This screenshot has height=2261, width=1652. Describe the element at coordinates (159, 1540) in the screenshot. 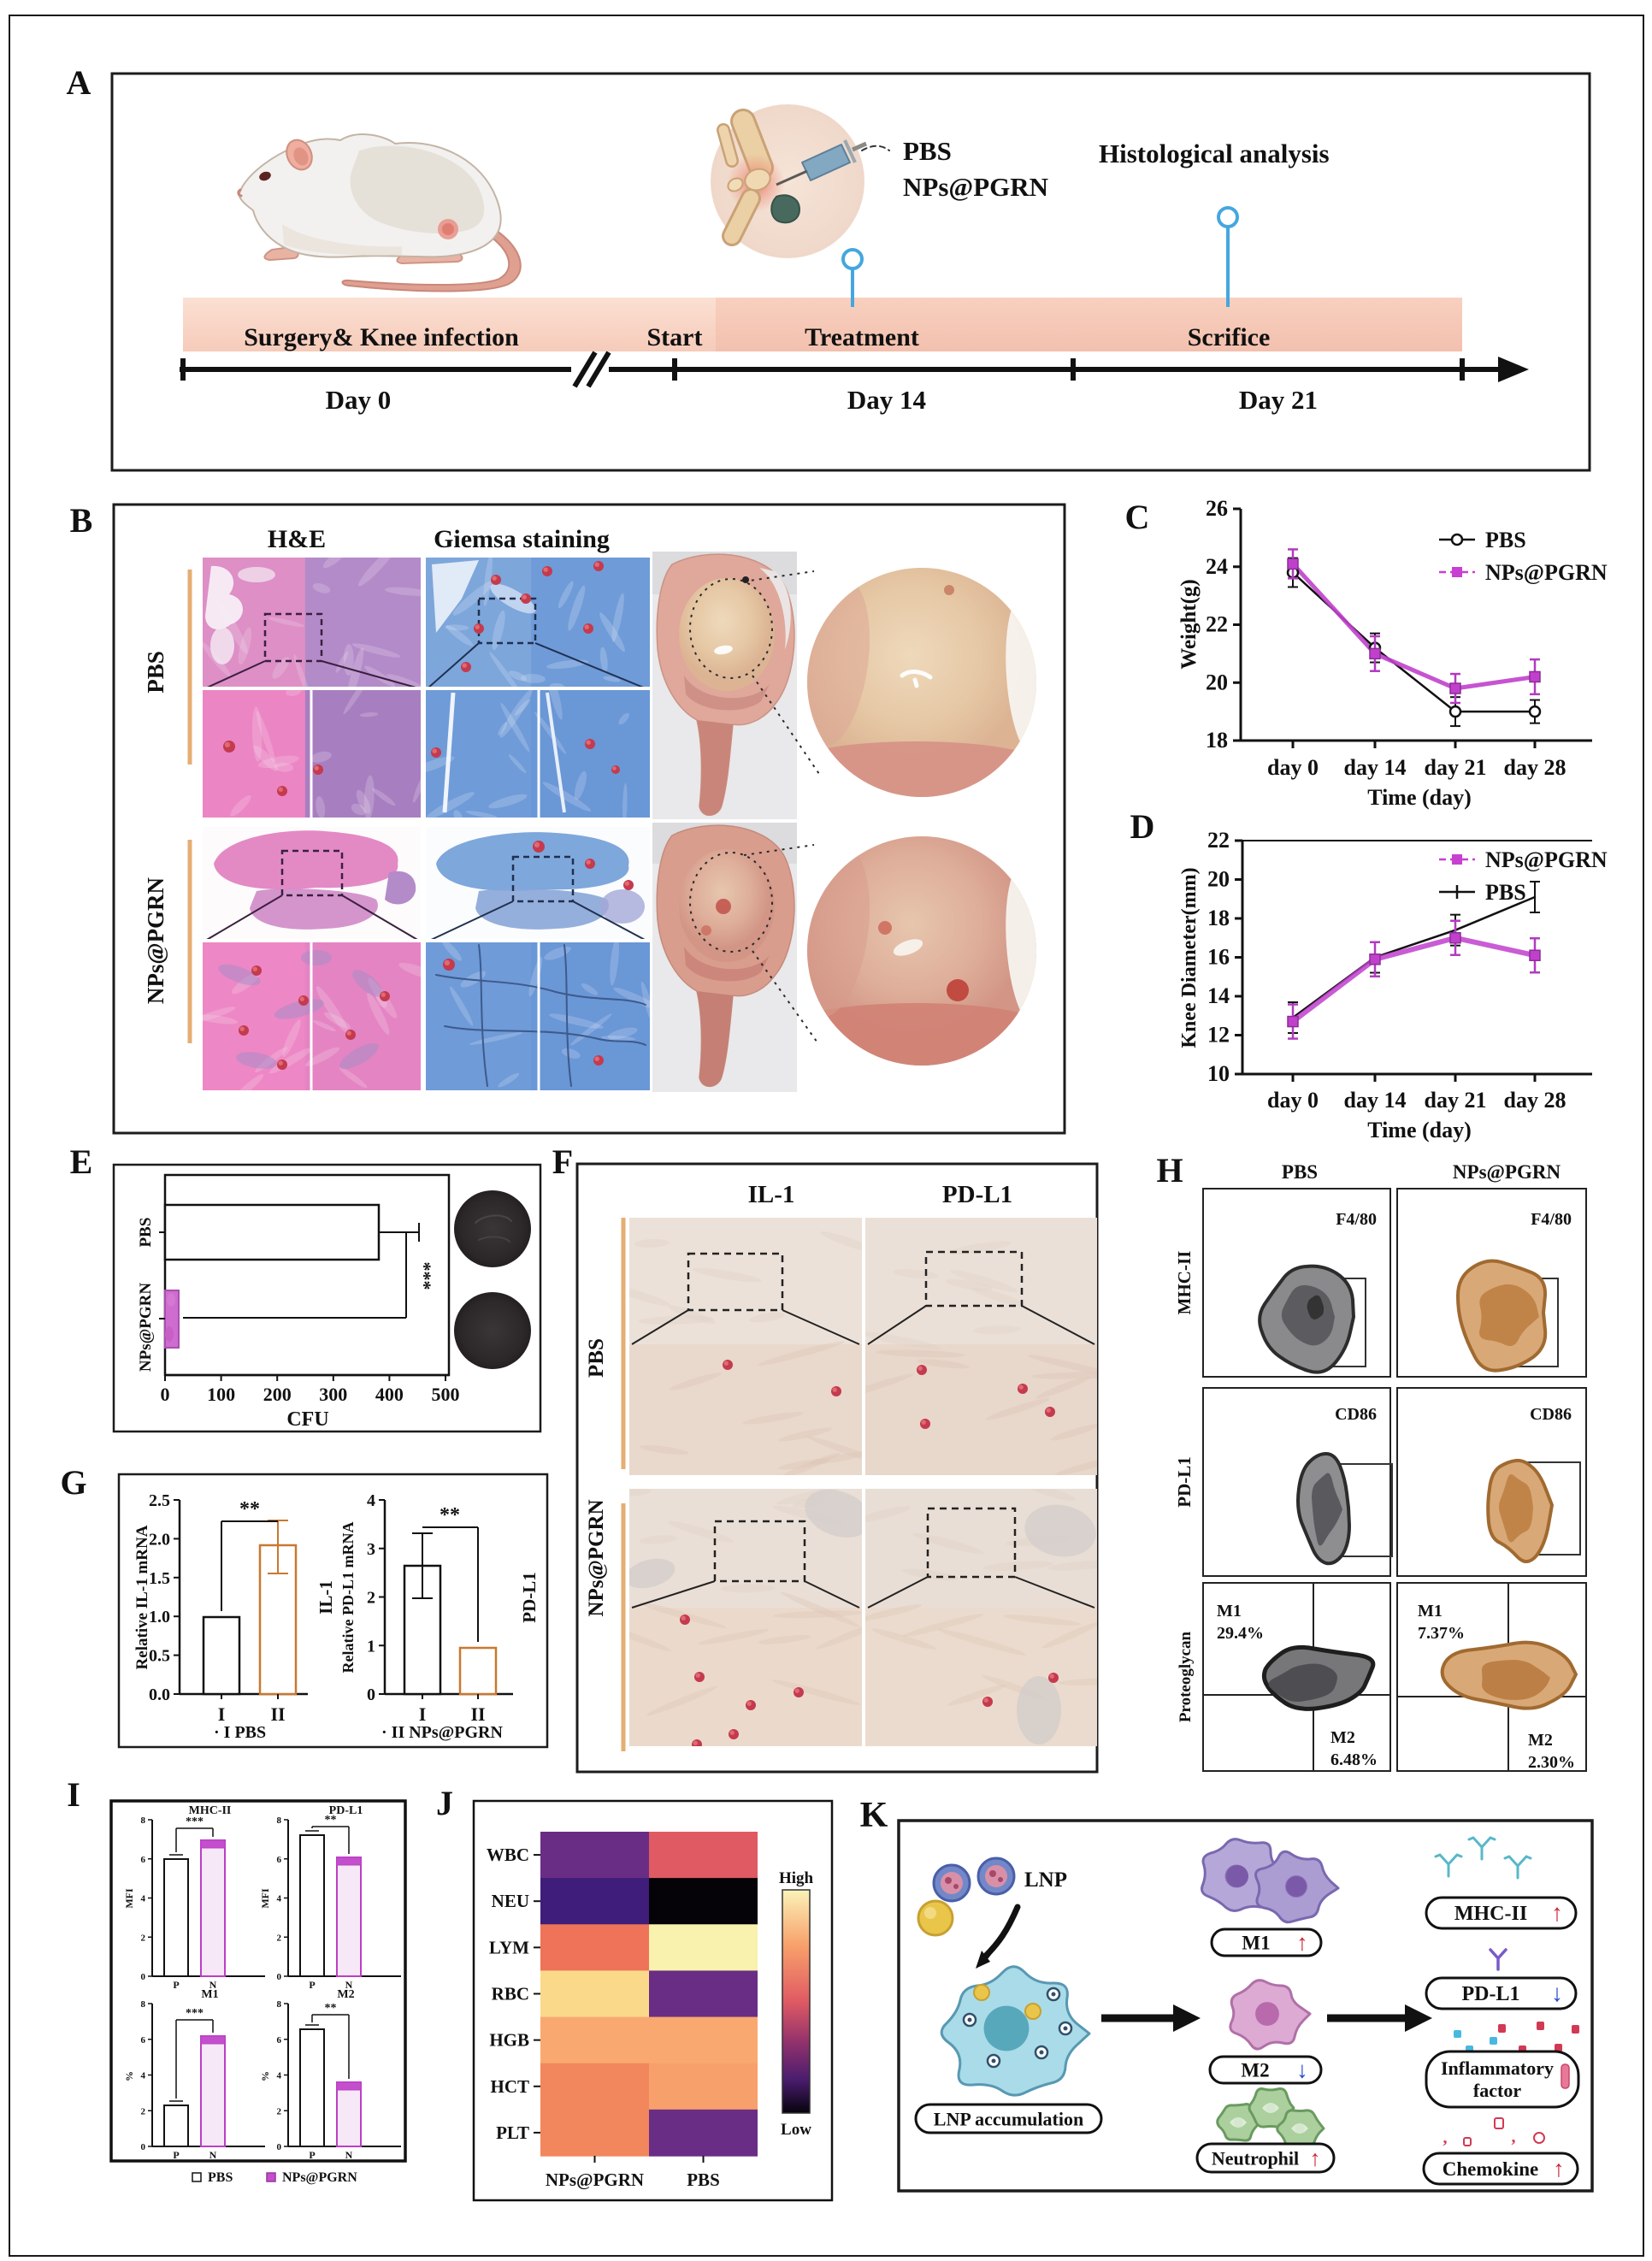

I see `svg-text: 2.0` at that location.